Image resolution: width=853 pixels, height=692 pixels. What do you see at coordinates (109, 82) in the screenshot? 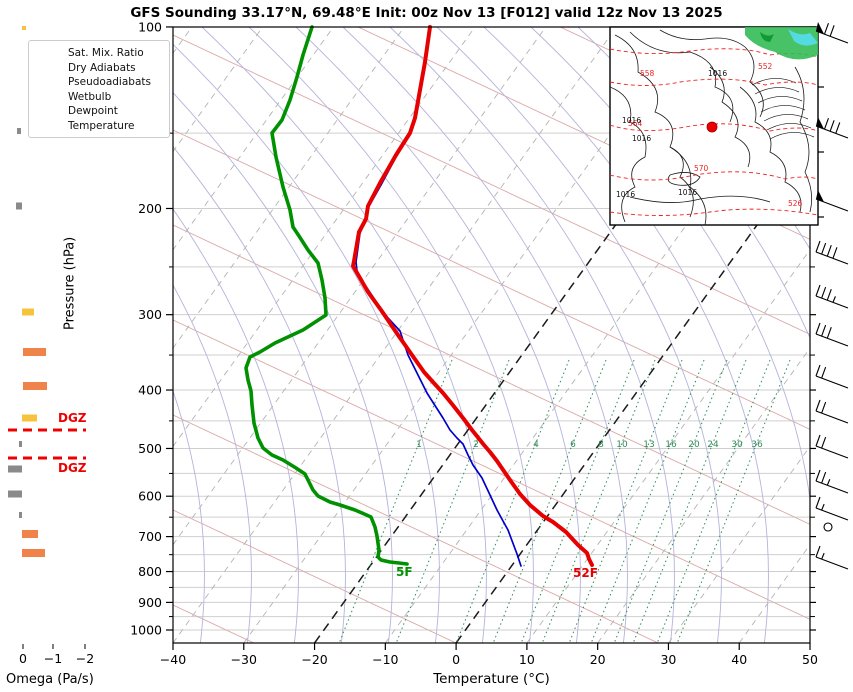
I see `legend-item-label: Pseudoadiabats` at bounding box center [109, 82].